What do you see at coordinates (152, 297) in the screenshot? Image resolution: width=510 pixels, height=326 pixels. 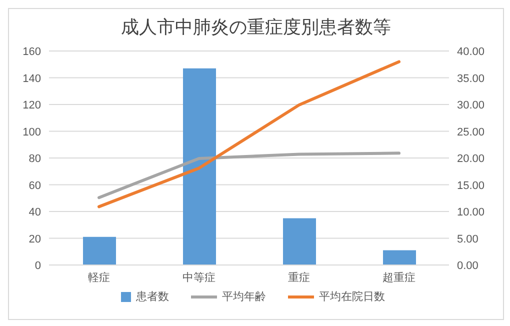 I see `legend-label: 患者数` at bounding box center [152, 297].